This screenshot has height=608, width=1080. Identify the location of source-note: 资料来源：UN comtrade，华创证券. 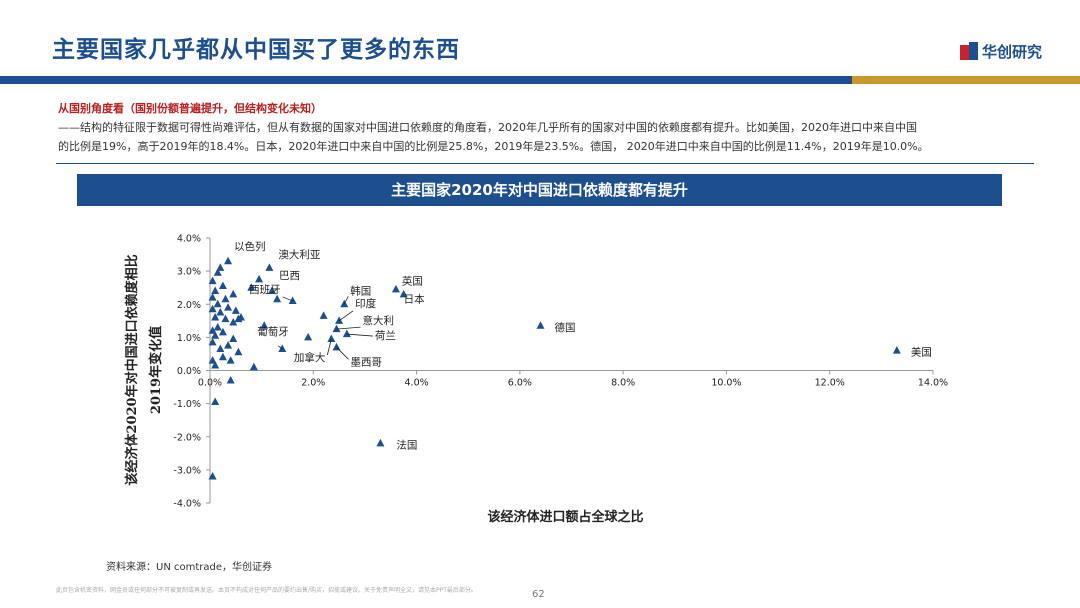
(189, 567).